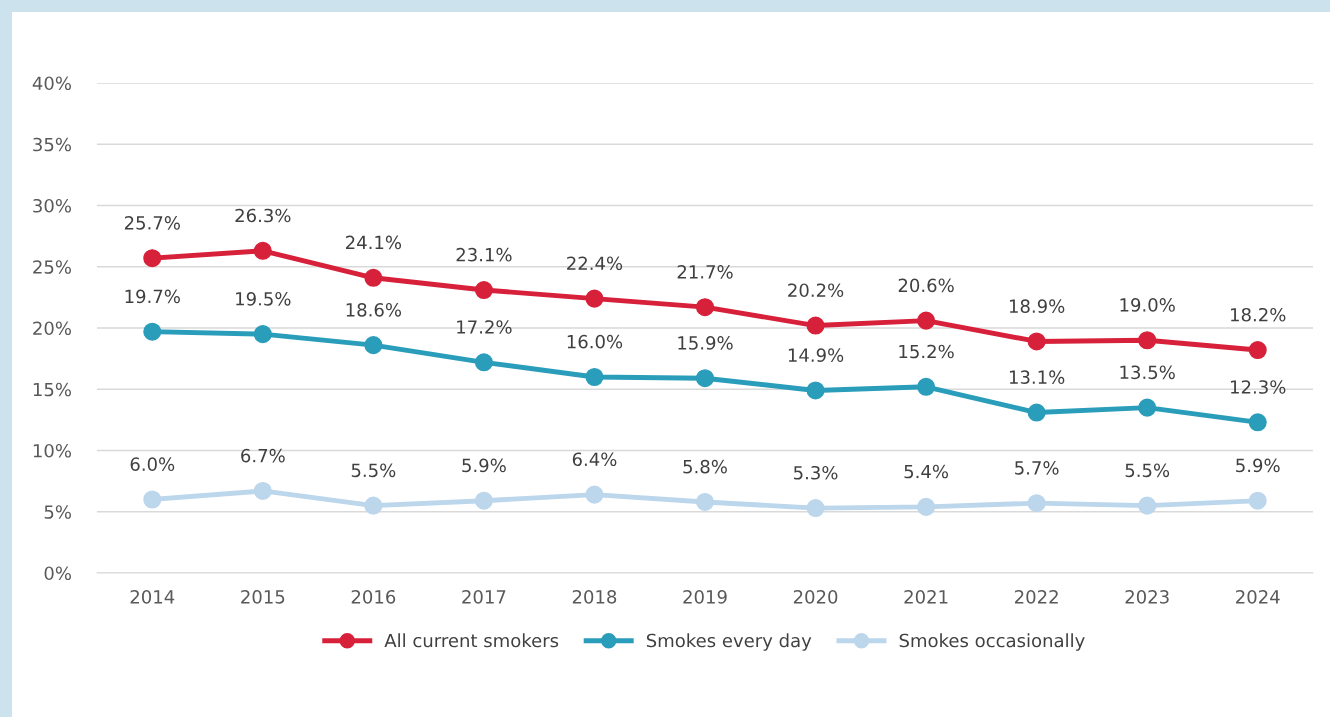 The width and height of the screenshot is (1330, 717). Describe the element at coordinates (594, 459) in the screenshot. I see `data-label: 6.4%` at that location.